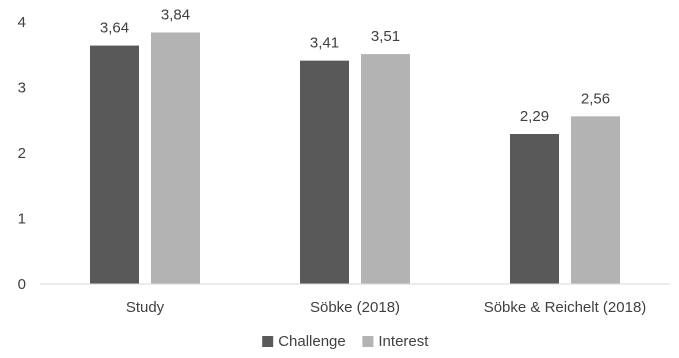 The width and height of the screenshot is (679, 358). What do you see at coordinates (385, 36) in the screenshot?
I see `data-label: 3,51` at bounding box center [385, 36].